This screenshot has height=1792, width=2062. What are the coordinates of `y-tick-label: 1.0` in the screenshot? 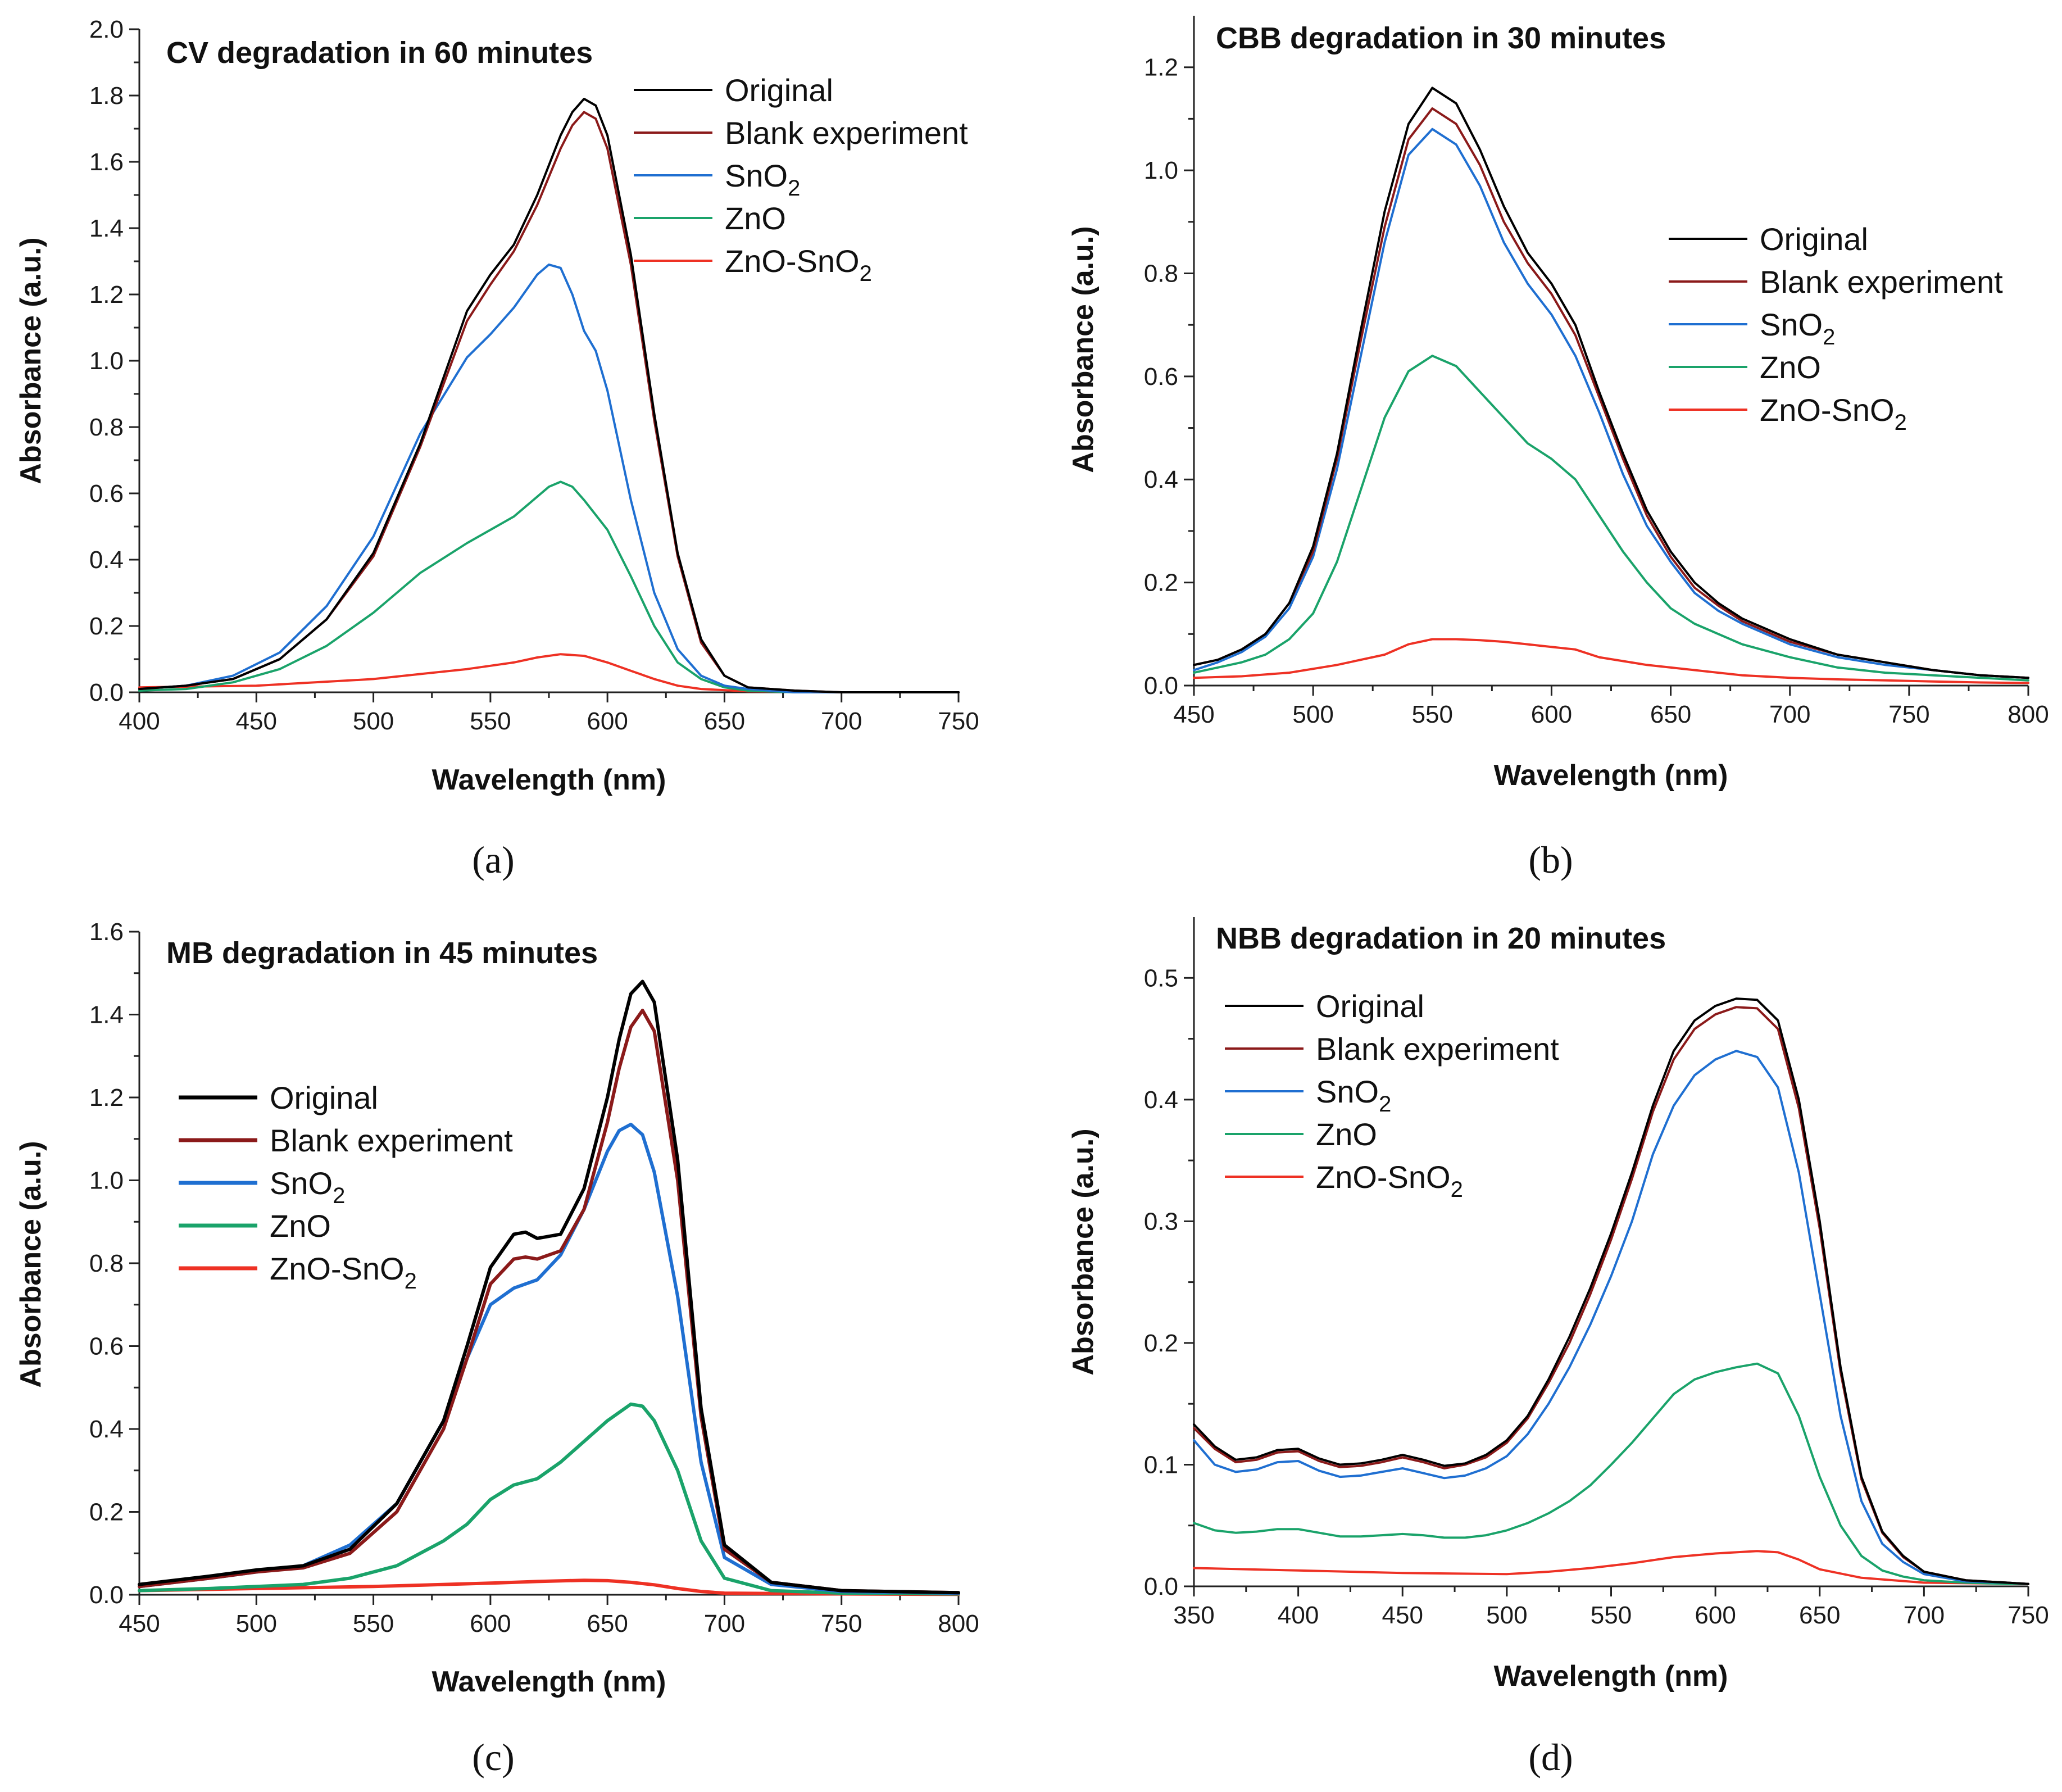 It's located at (106, 1181).